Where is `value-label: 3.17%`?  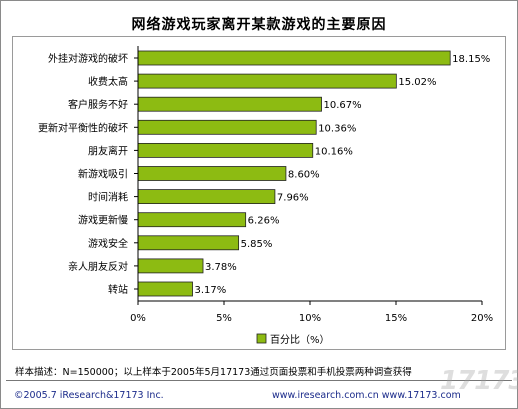
value-label: 3.17% is located at coordinates (211, 290).